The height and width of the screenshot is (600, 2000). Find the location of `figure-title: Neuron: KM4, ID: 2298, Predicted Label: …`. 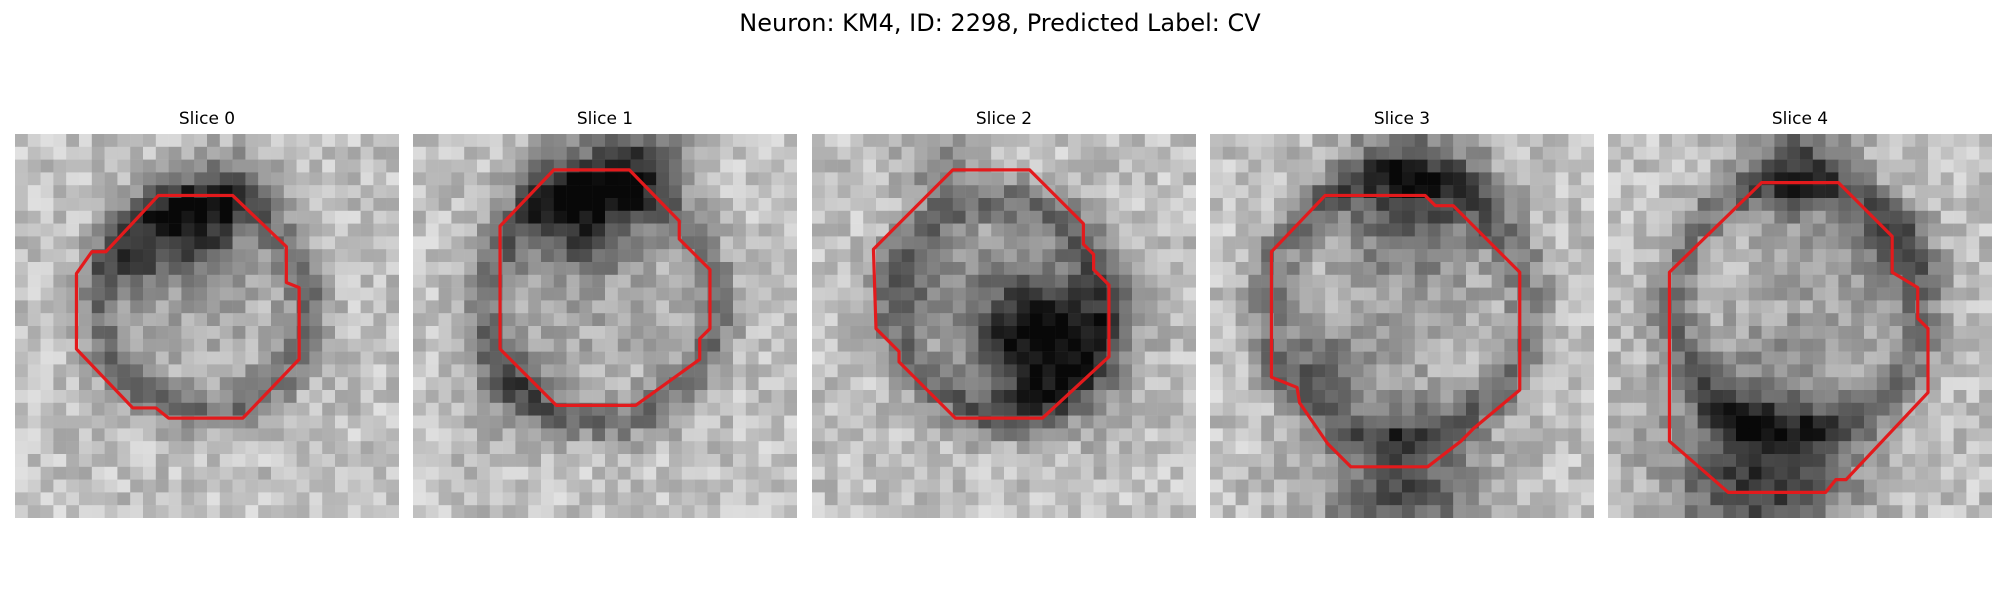

figure-title: Neuron: KM4, ID: 2298, Predicted Label: … is located at coordinates (1000, 23).